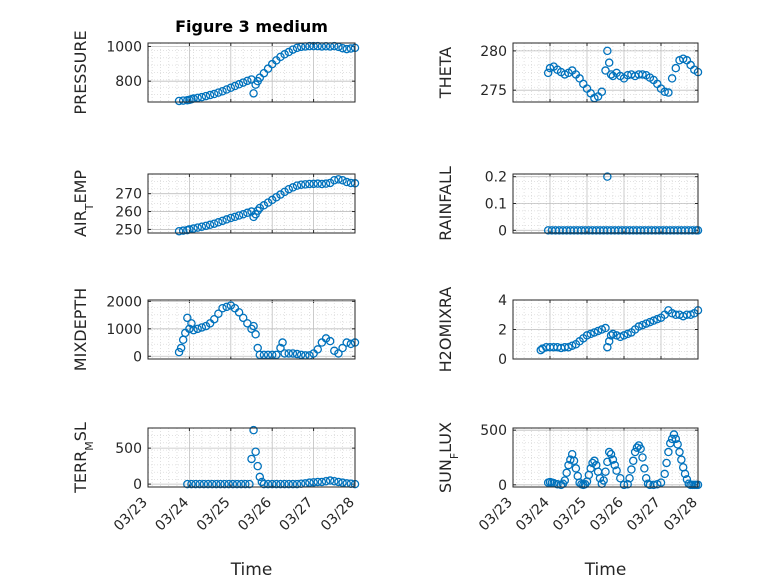  I want to click on y-axis-label-main: THETA, so click(445, 73).